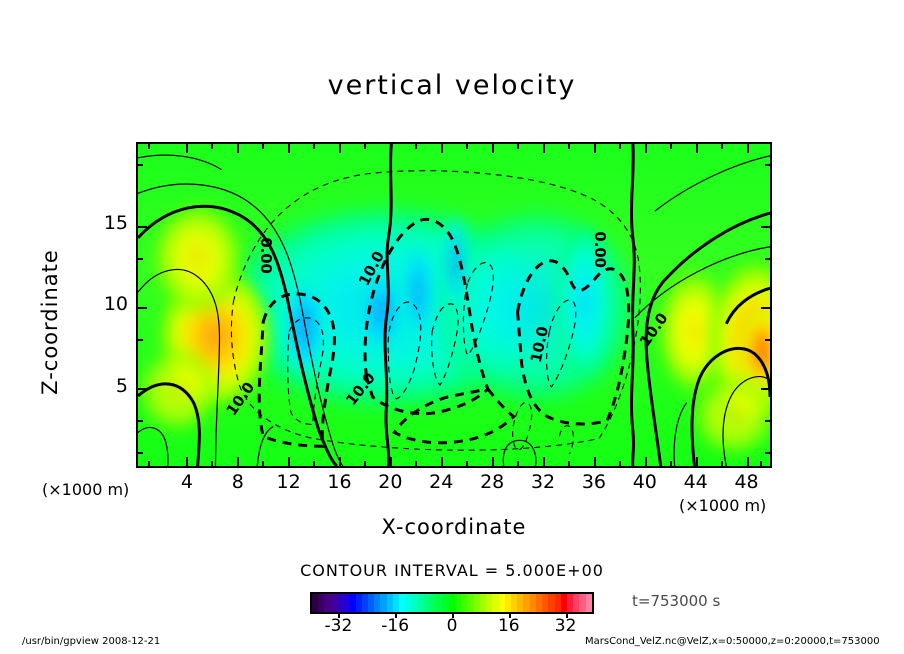 The image size is (904, 654). Describe the element at coordinates (395, 626) in the screenshot. I see `colorbar-tick-label--16: -16` at that location.